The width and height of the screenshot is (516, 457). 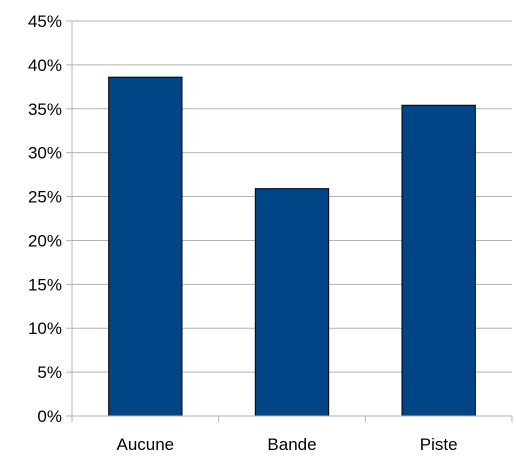 I want to click on y-tick-label: 15%, so click(x=45, y=284).